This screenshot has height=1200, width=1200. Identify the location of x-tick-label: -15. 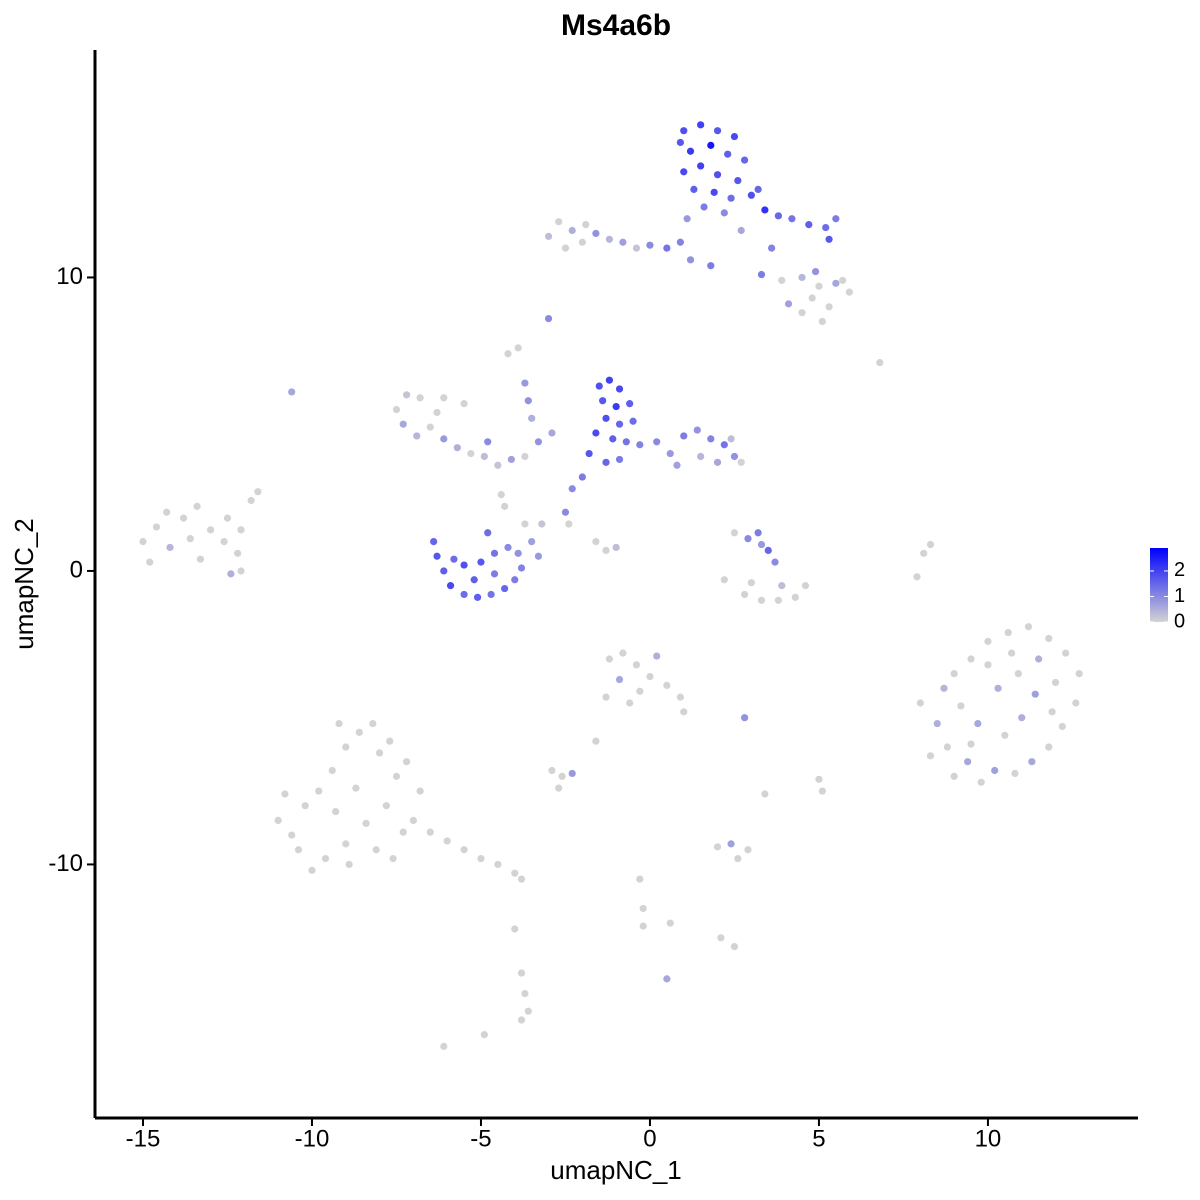
(143, 1138).